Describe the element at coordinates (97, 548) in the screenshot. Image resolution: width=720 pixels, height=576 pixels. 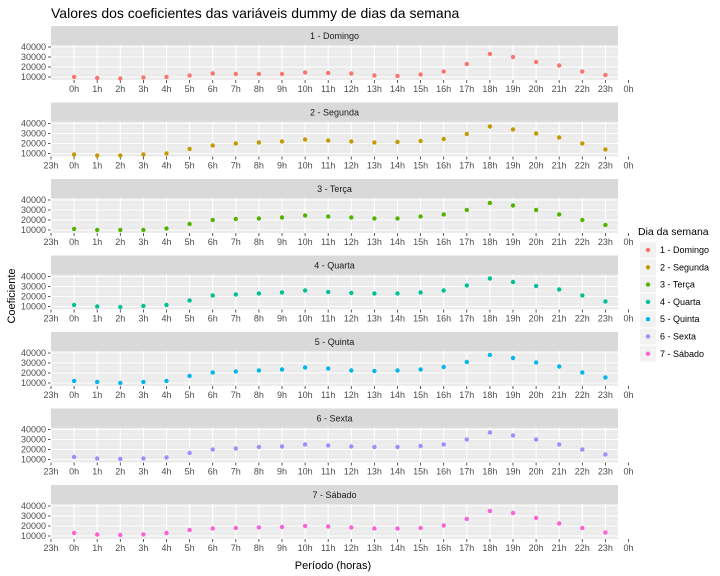
I see `x-tick-label: 1h` at that location.